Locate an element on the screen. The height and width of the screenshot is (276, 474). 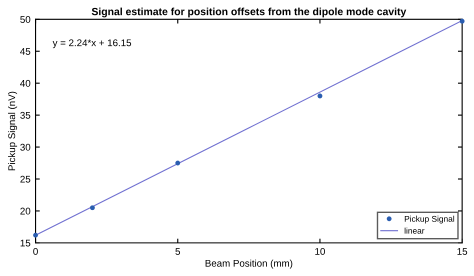
y-tick-label: 25 is located at coordinates (25, 179).